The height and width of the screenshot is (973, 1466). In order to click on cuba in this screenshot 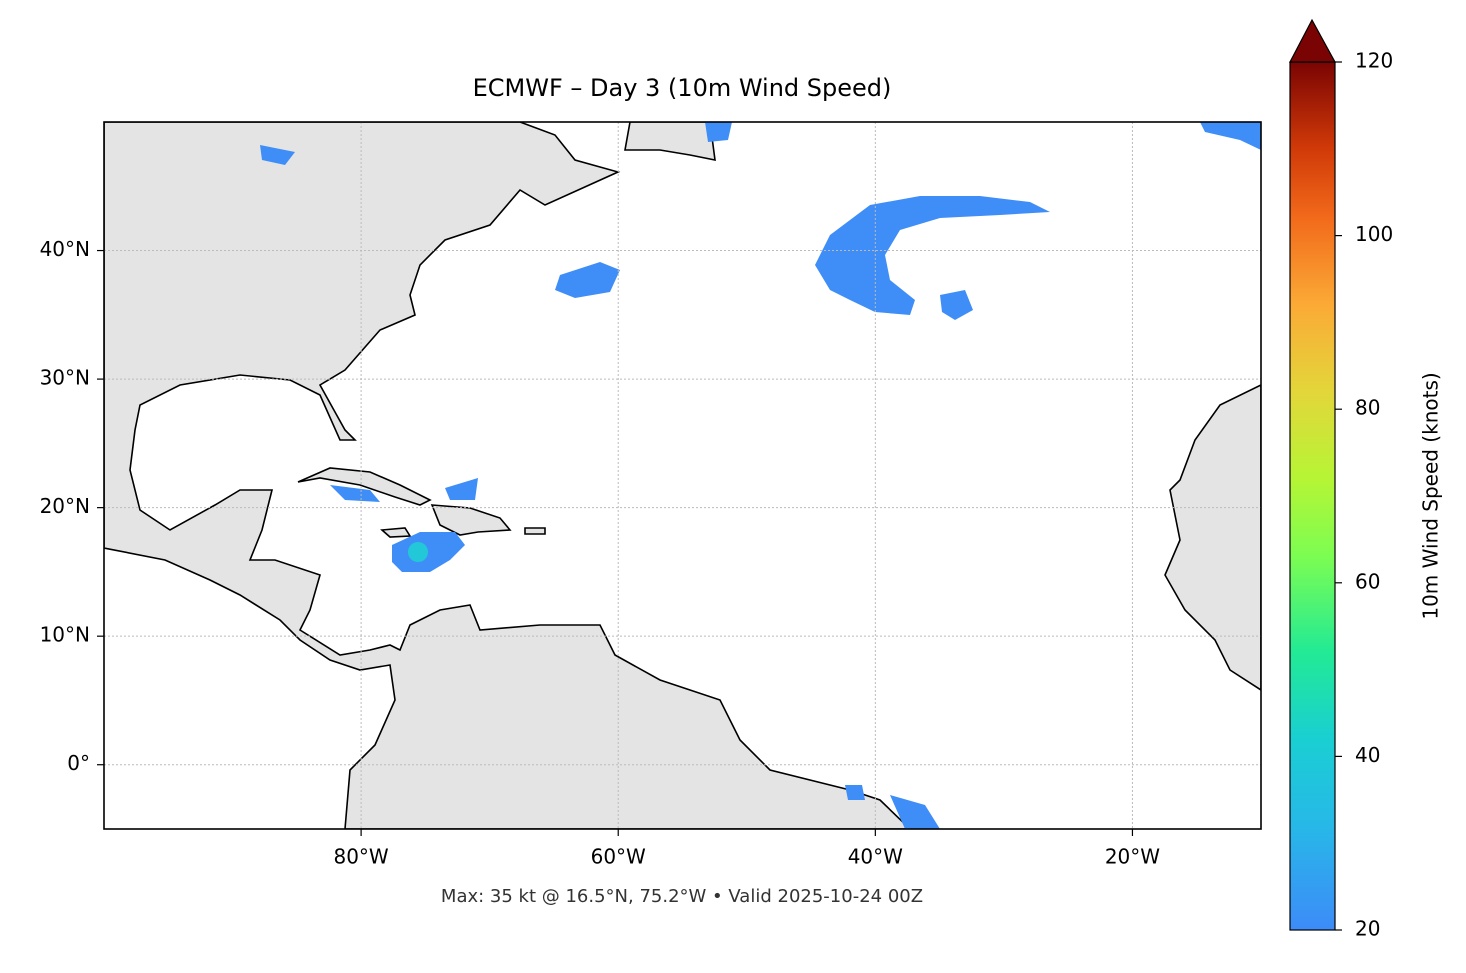, I will do `click(364, 486)`.